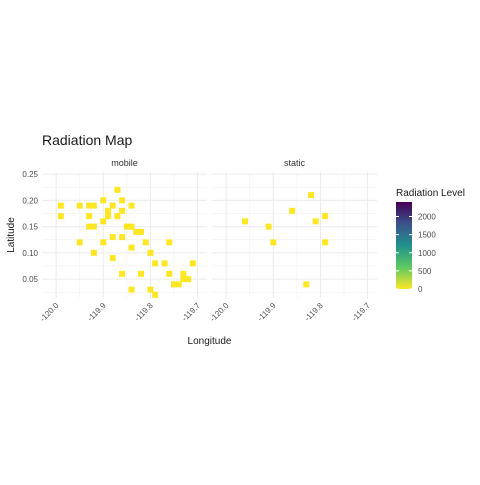 This screenshot has width=480, height=485. What do you see at coordinates (30, 200) in the screenshot?
I see `y-tick-label: 0.20` at bounding box center [30, 200].